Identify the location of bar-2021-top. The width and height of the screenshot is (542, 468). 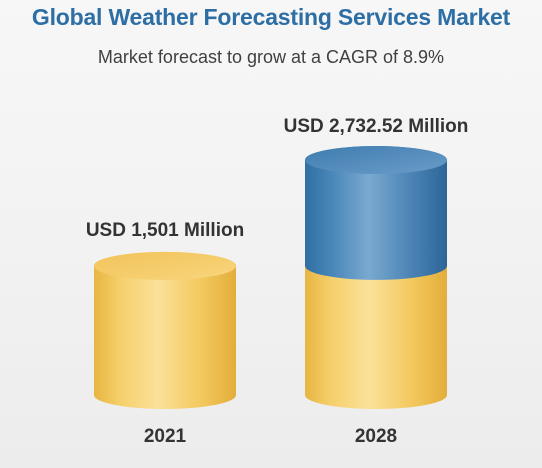
(165, 265).